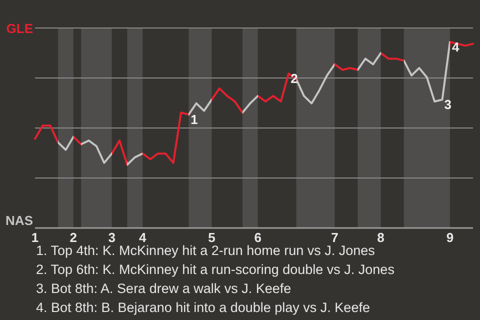  What do you see at coordinates (194, 119) in the screenshot?
I see `annotation: 1` at bounding box center [194, 119].